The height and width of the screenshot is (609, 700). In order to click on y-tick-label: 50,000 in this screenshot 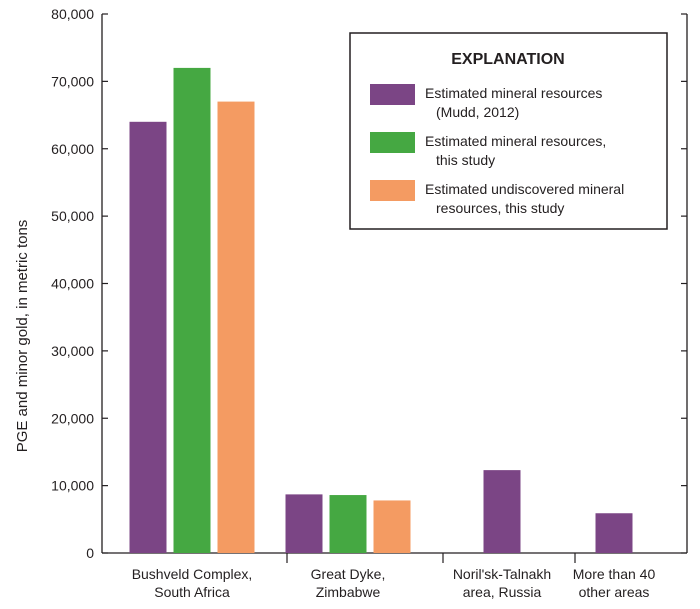, I will do `click(72, 216)`.